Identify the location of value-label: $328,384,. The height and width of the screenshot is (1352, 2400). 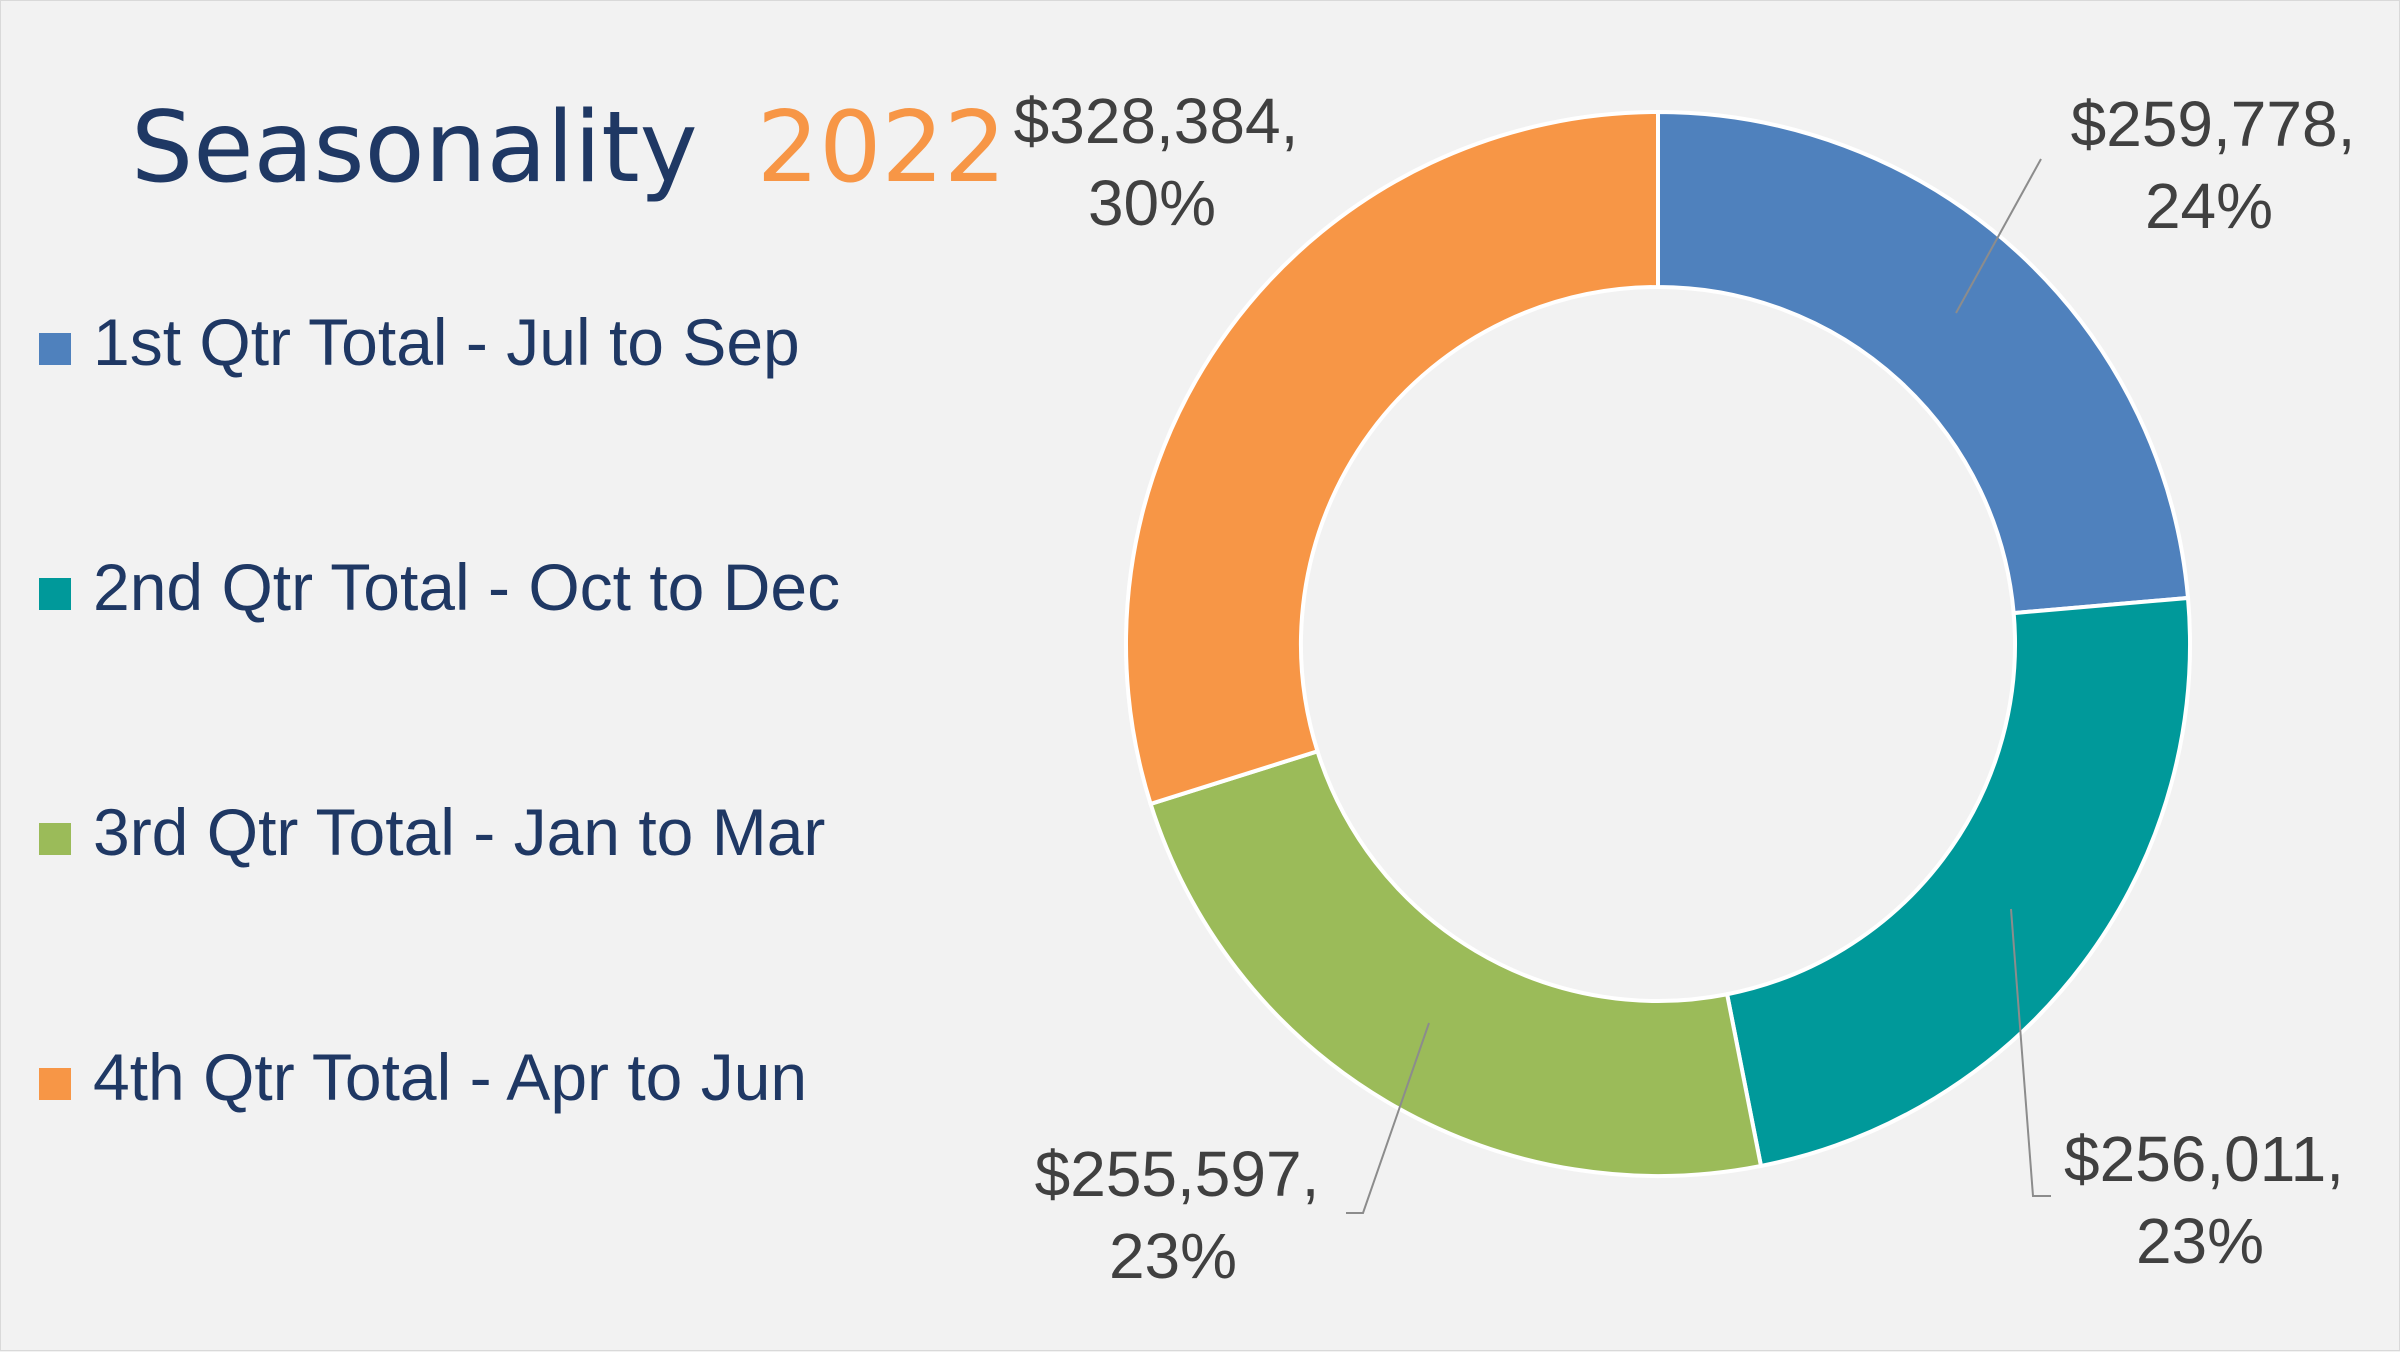
(1156, 121).